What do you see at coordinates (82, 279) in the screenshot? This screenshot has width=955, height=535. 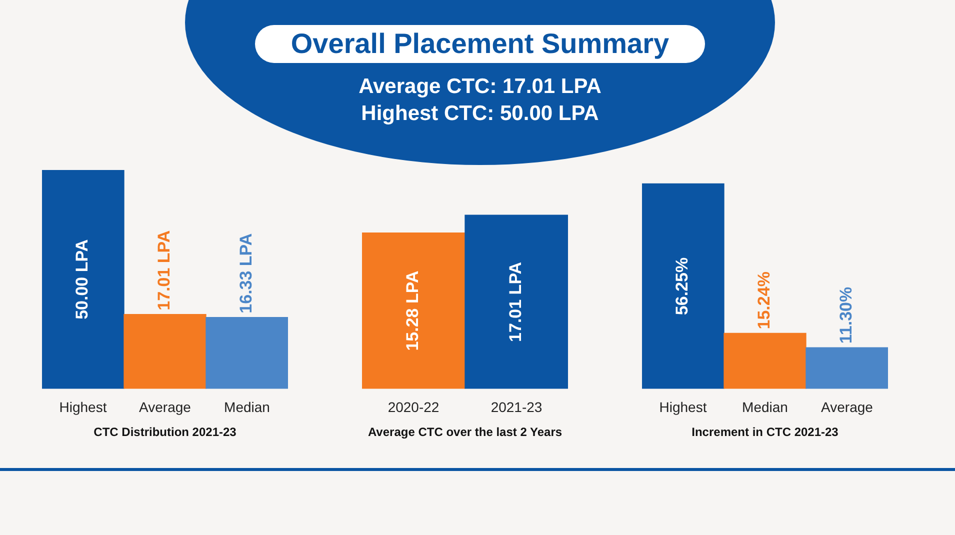 I see `data-label: 50.00 LPA` at bounding box center [82, 279].